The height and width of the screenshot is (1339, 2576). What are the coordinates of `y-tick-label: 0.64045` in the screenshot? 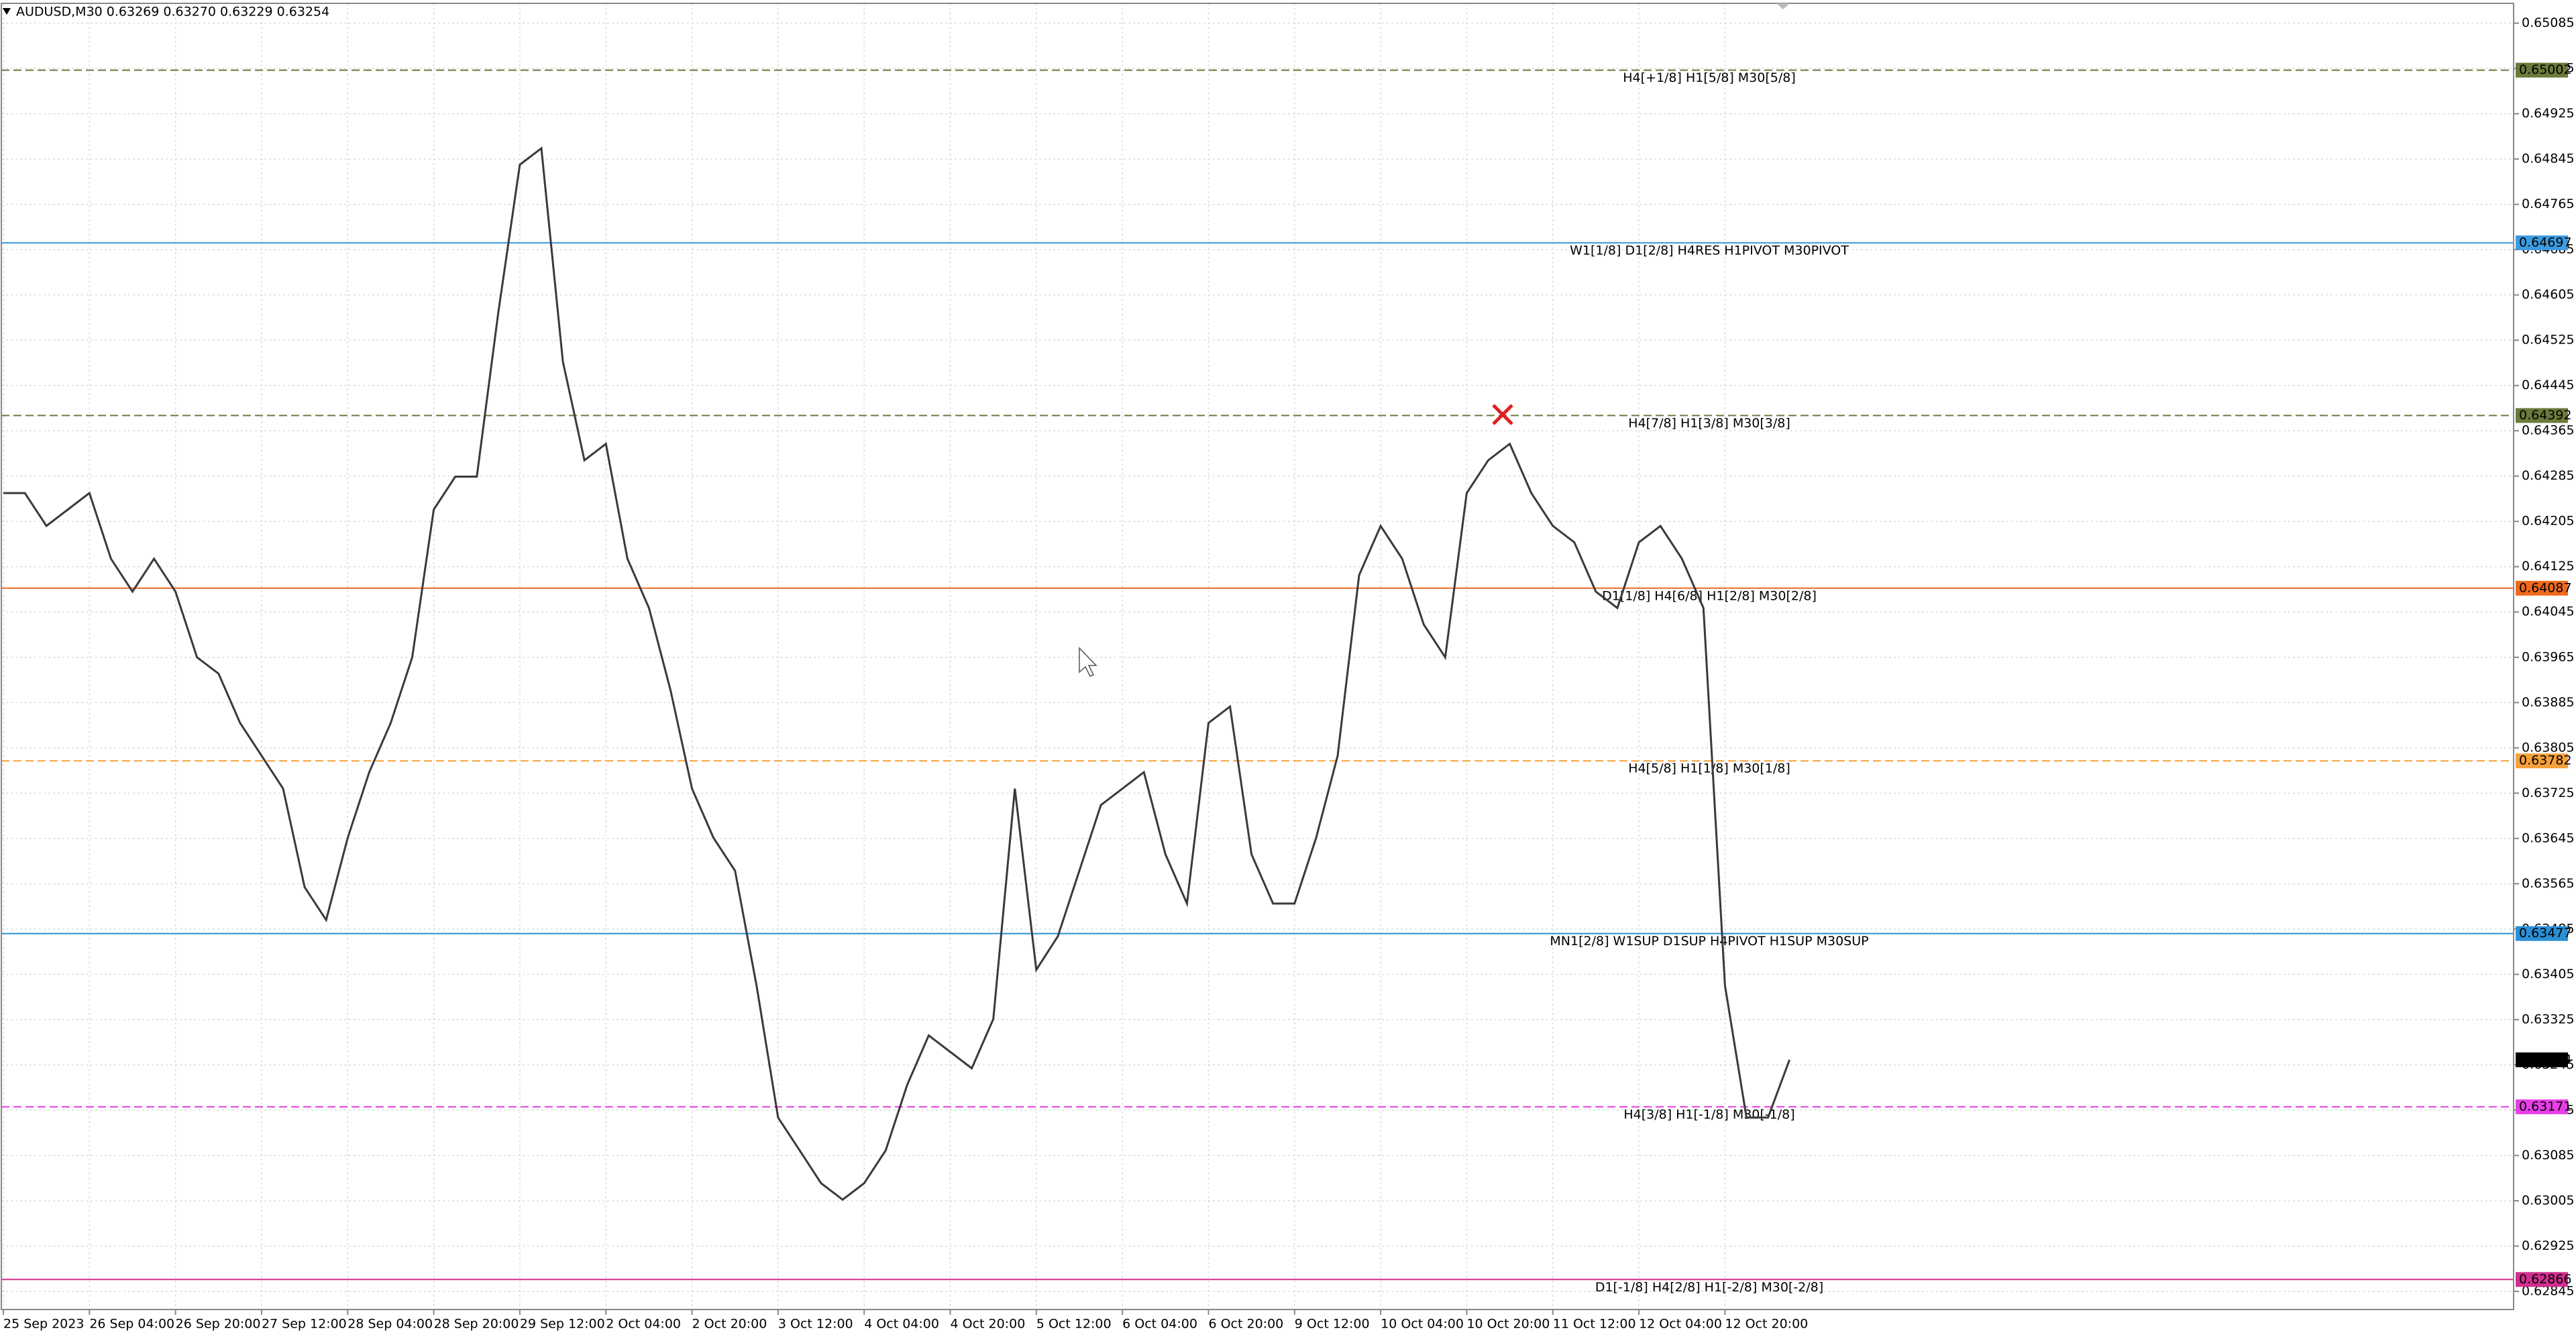 It's located at (2548, 611).